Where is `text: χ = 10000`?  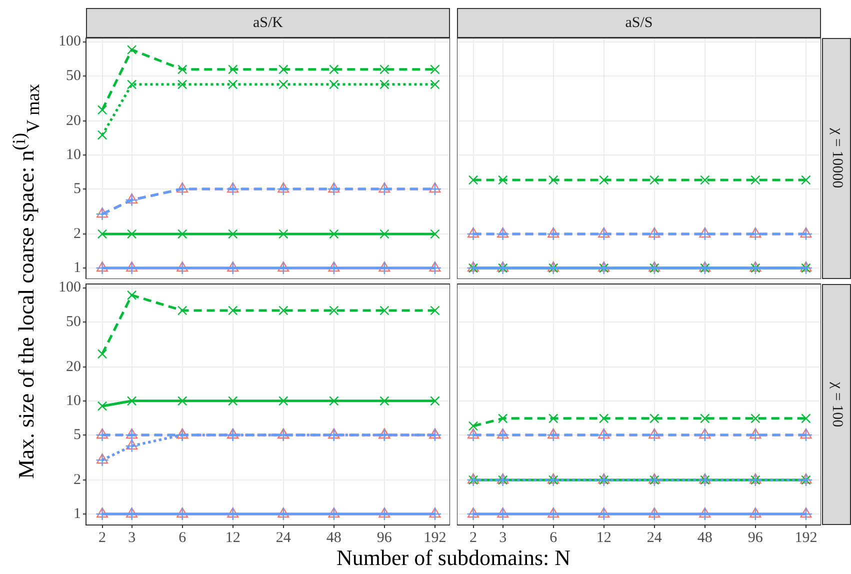 text: χ = 10000 is located at coordinates (836, 158).